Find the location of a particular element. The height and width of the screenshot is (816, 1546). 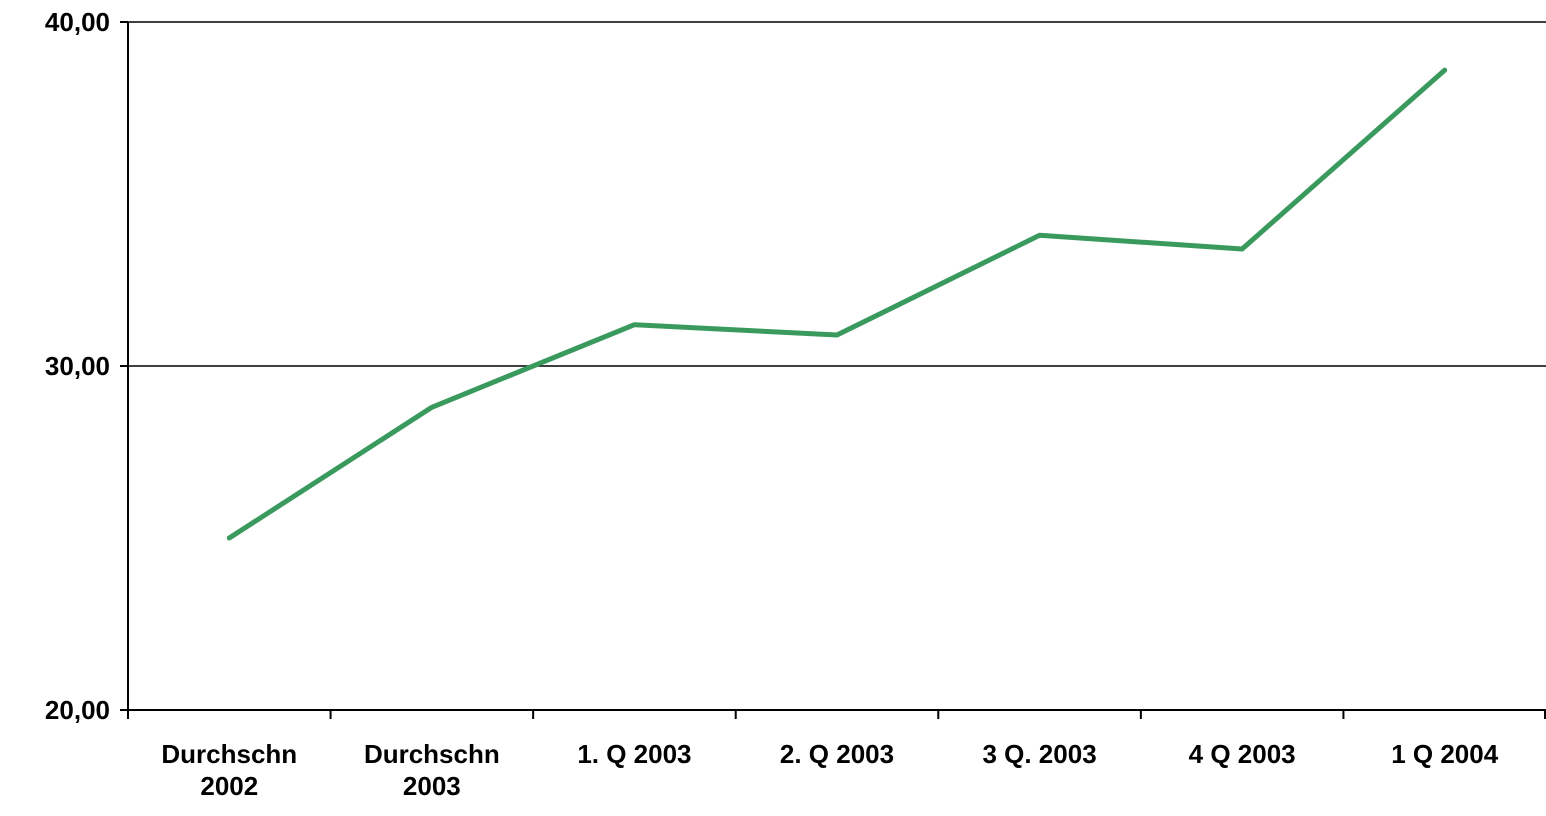

x-tick-label: 2. Q 2003 is located at coordinates (837, 754).